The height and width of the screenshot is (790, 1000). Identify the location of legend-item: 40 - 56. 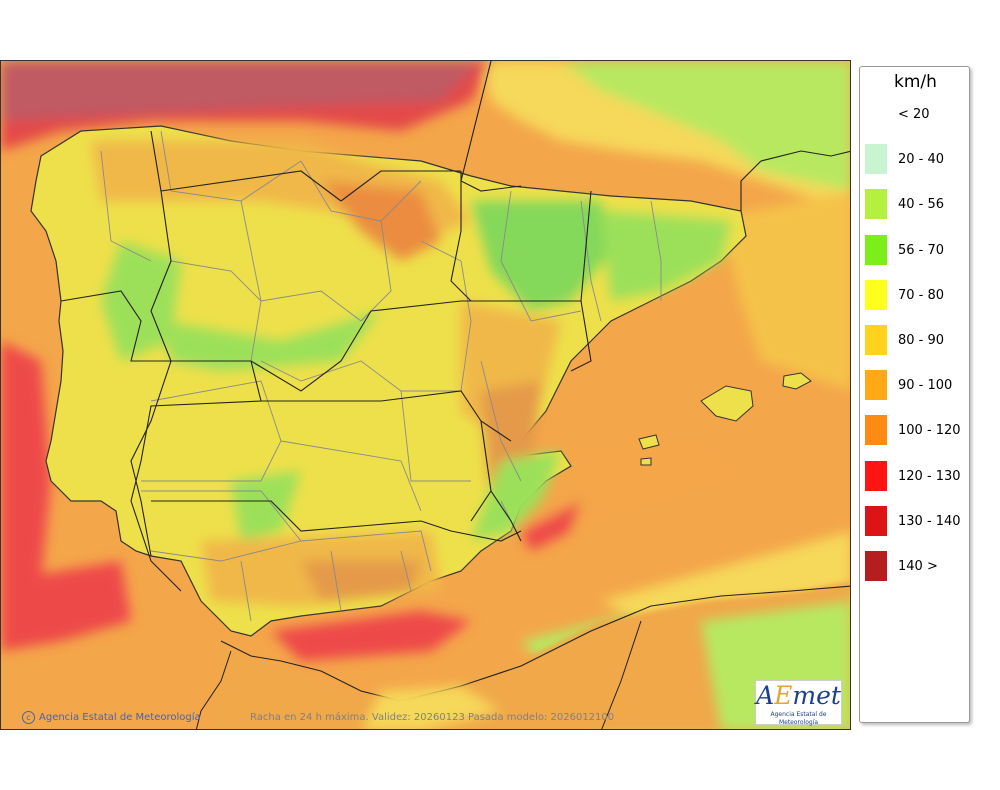
(915, 204).